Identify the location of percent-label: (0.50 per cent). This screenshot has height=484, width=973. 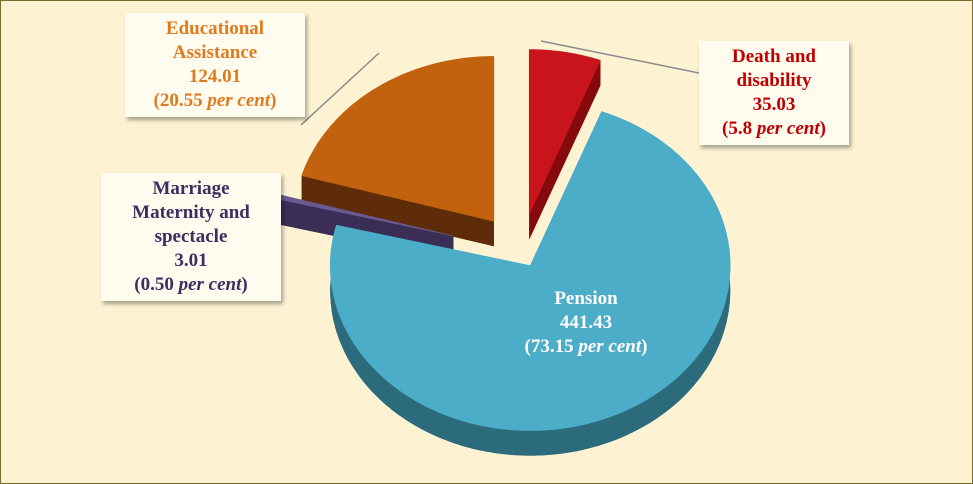
(191, 285).